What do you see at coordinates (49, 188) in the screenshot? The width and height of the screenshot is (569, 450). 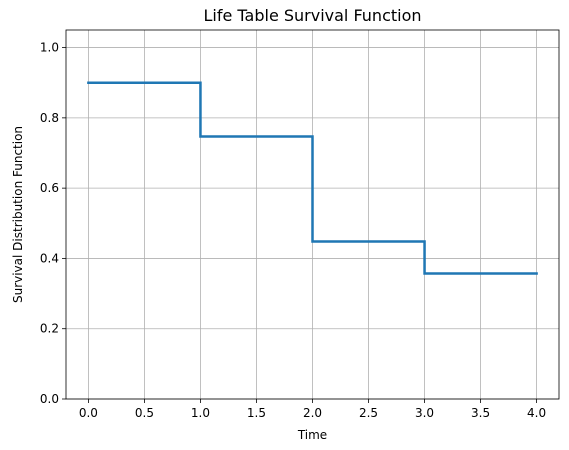 I see `y-tick-label: 0.6` at bounding box center [49, 188].